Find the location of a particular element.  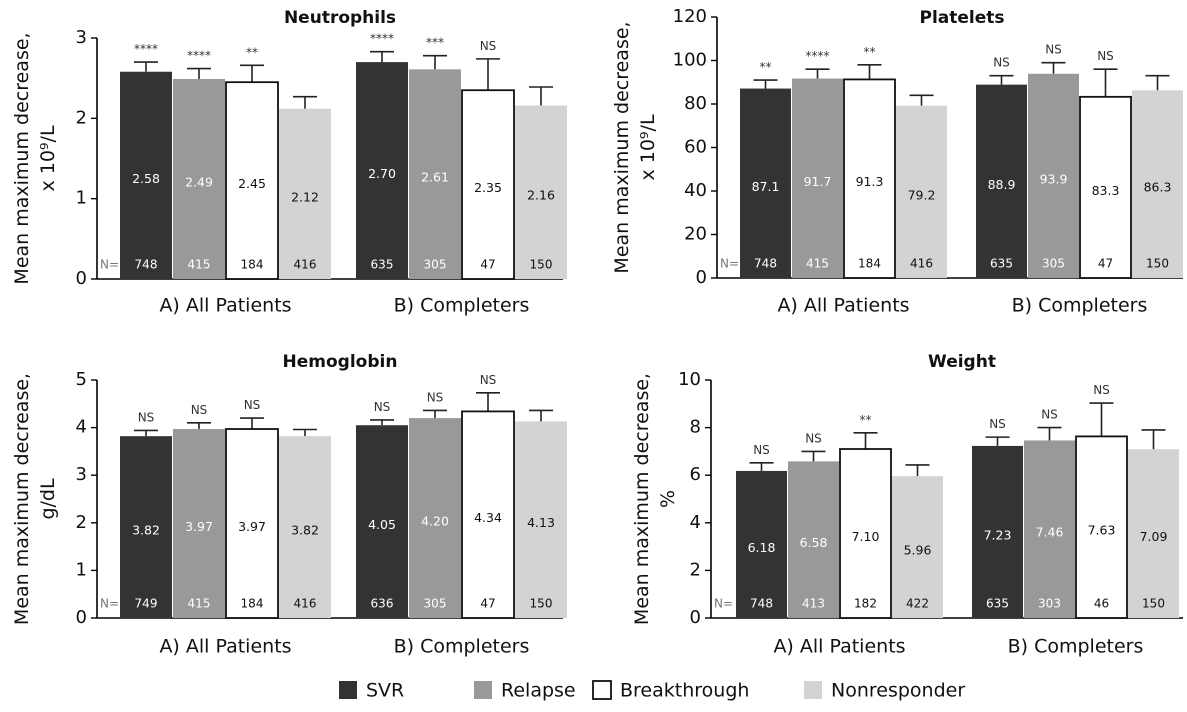

legend-swatch-nonresponder is located at coordinates (813, 690).